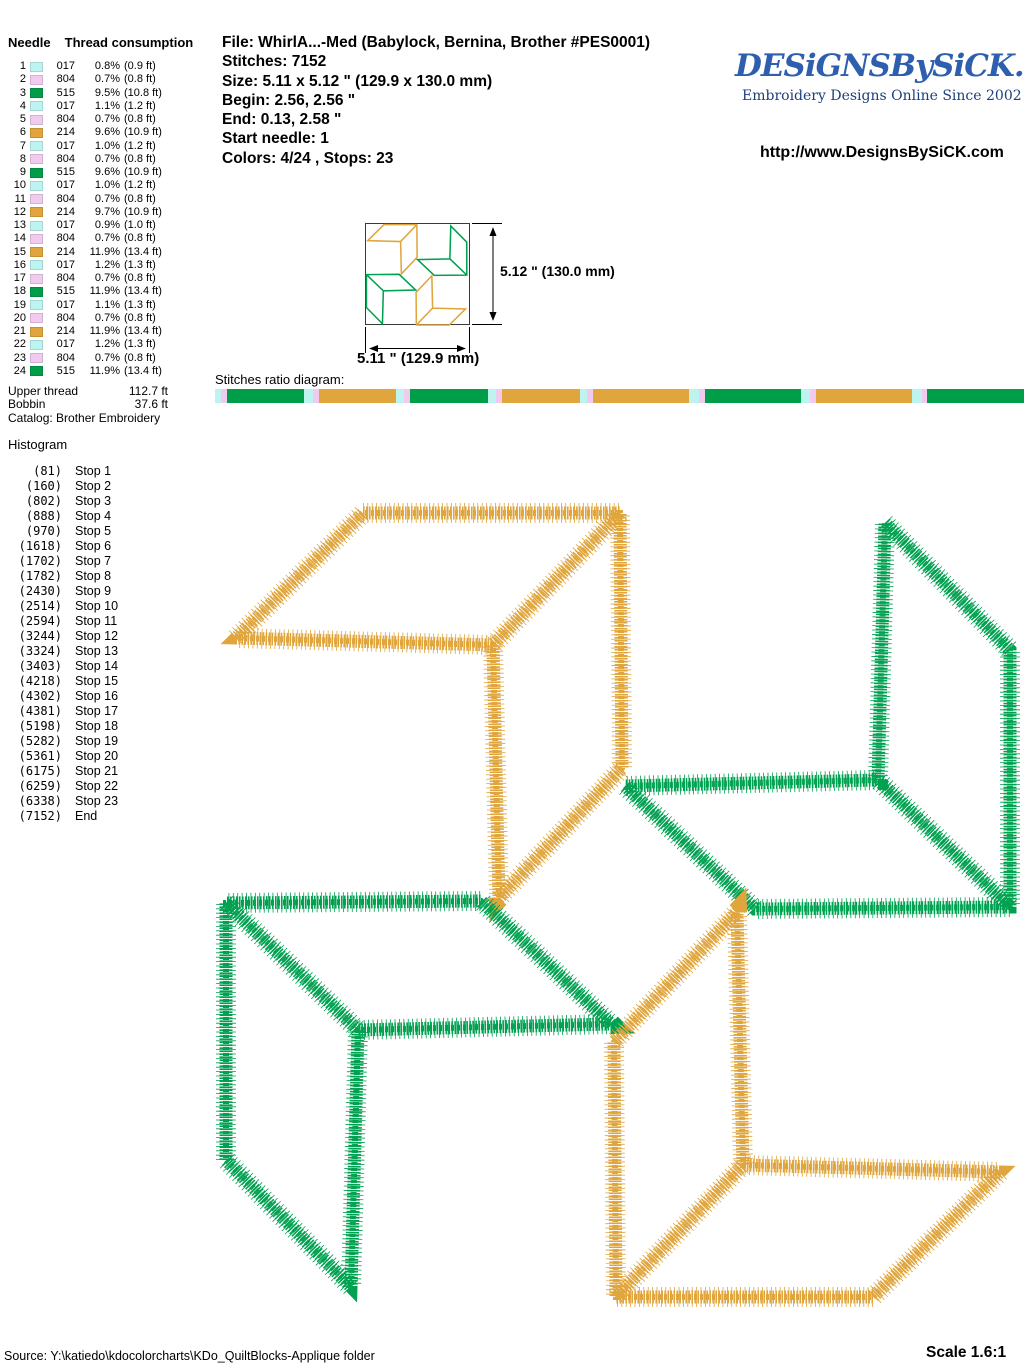 The width and height of the screenshot is (1024, 1370). I want to click on stop-label: Stop 4, so click(93, 515).